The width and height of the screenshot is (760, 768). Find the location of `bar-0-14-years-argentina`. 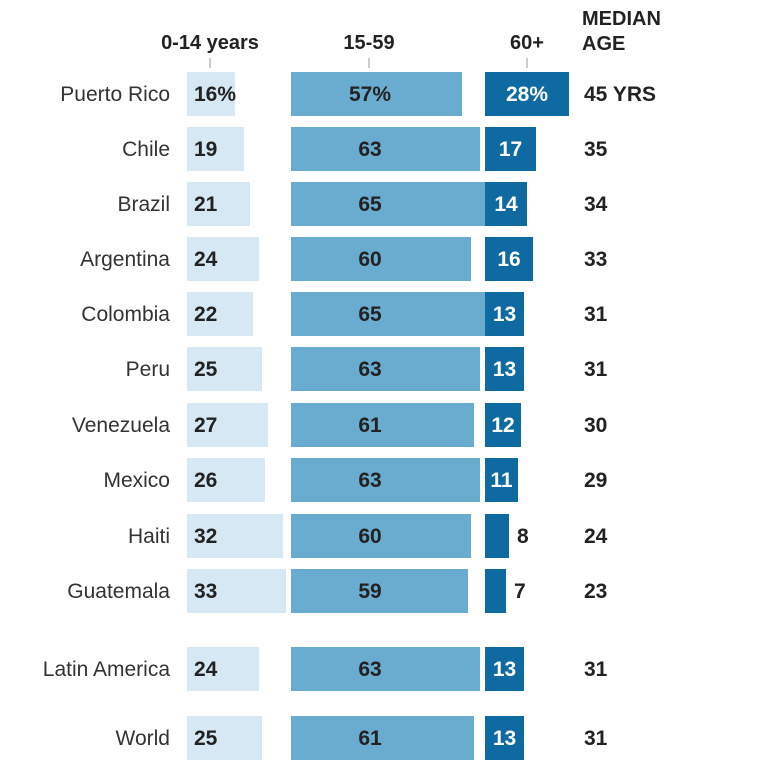

bar-0-14-years-argentina is located at coordinates (223, 259).